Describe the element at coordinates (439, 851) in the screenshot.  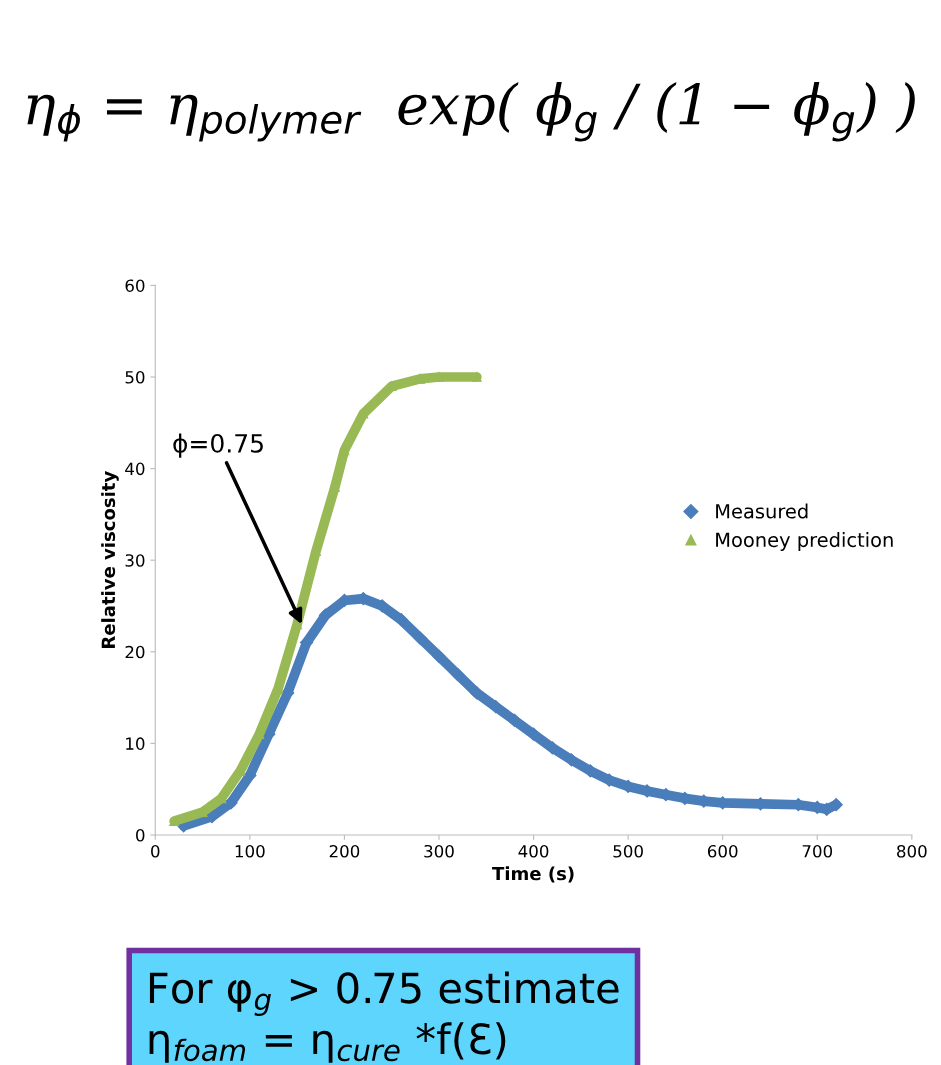
I see `x-tick-label: 300` at that location.